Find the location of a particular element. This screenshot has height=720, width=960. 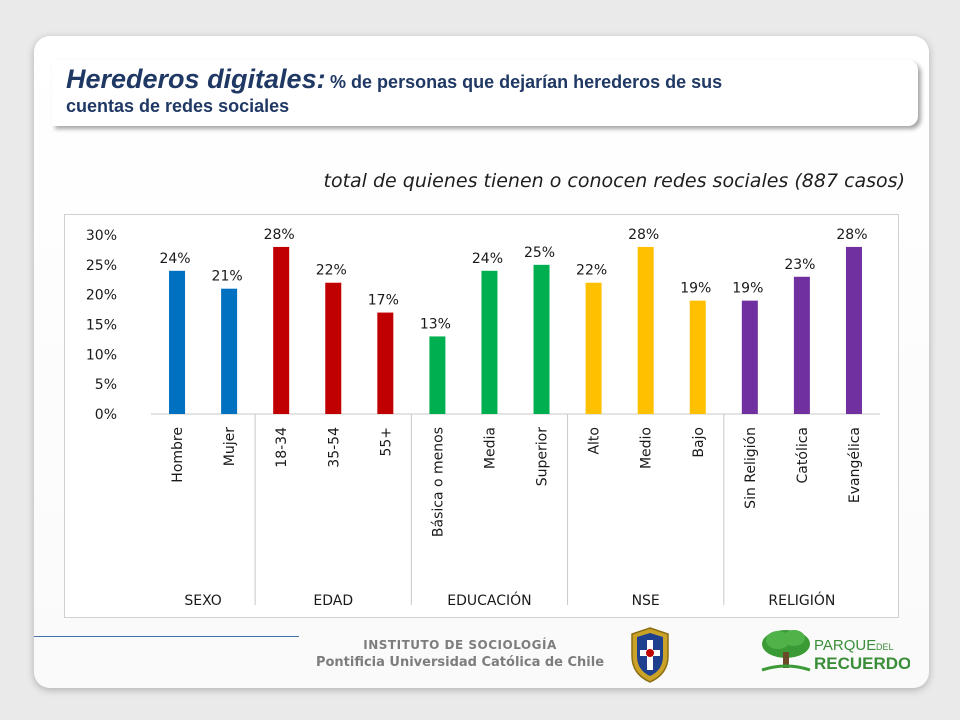

title-bar is located at coordinates (485, 93).